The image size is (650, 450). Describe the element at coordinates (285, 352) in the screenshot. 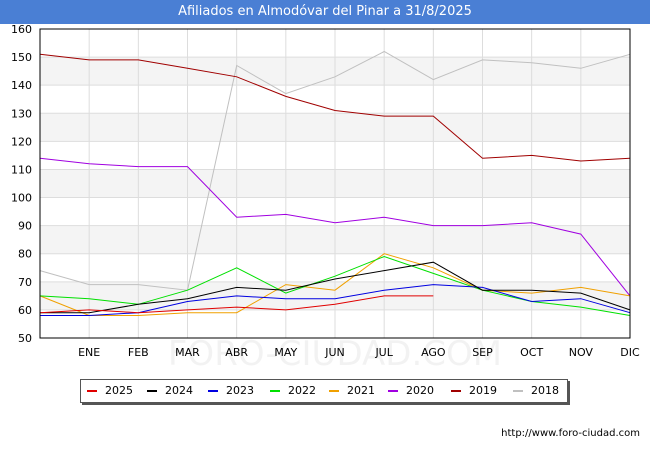

I see `x-tick-label: MAY` at that location.